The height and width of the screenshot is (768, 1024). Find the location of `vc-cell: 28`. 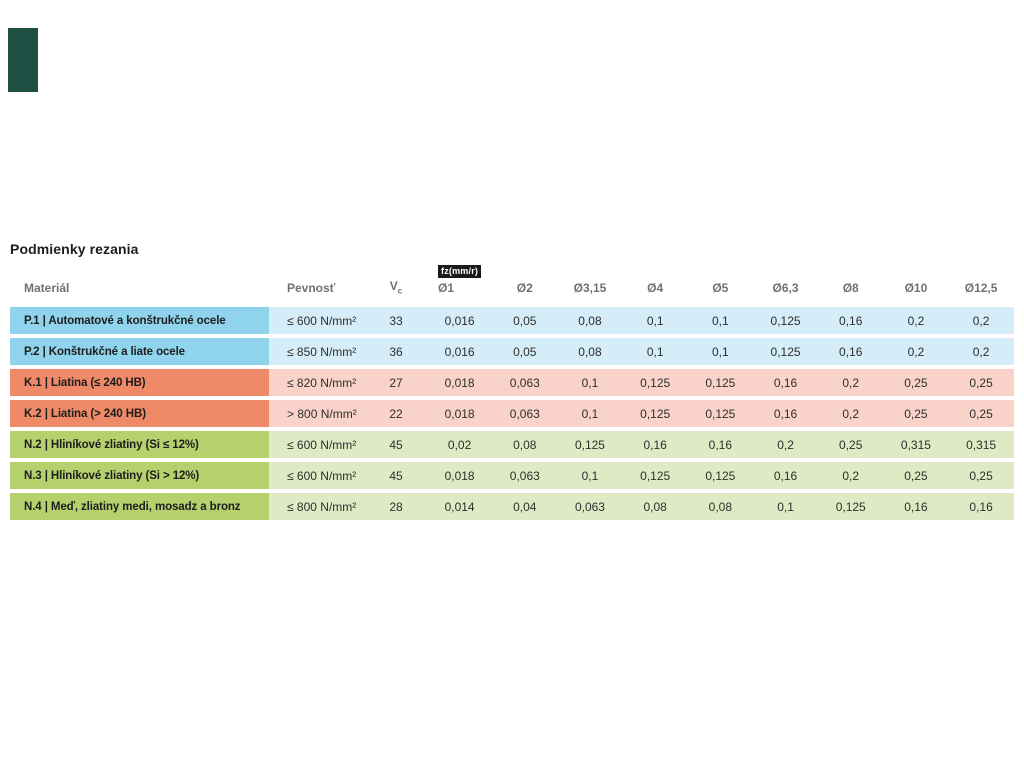

vc-cell: 28 is located at coordinates (396, 506).